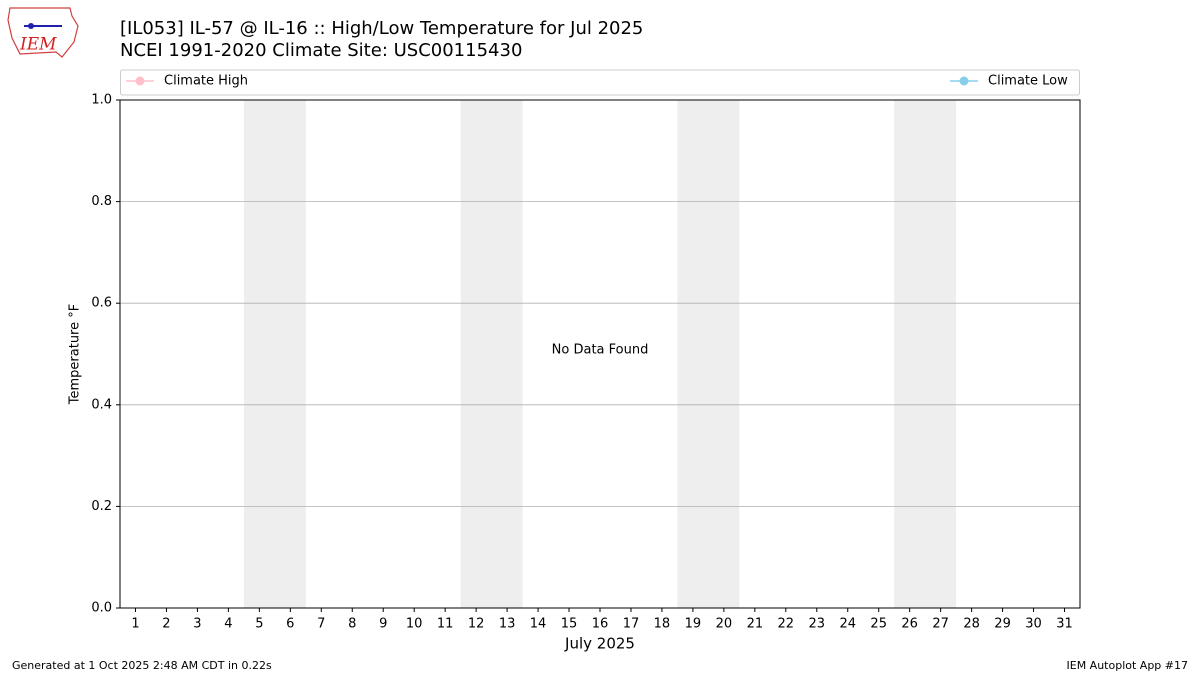 Image resolution: width=1200 pixels, height=675 pixels. I want to click on x-tick-label: 16, so click(600, 624).